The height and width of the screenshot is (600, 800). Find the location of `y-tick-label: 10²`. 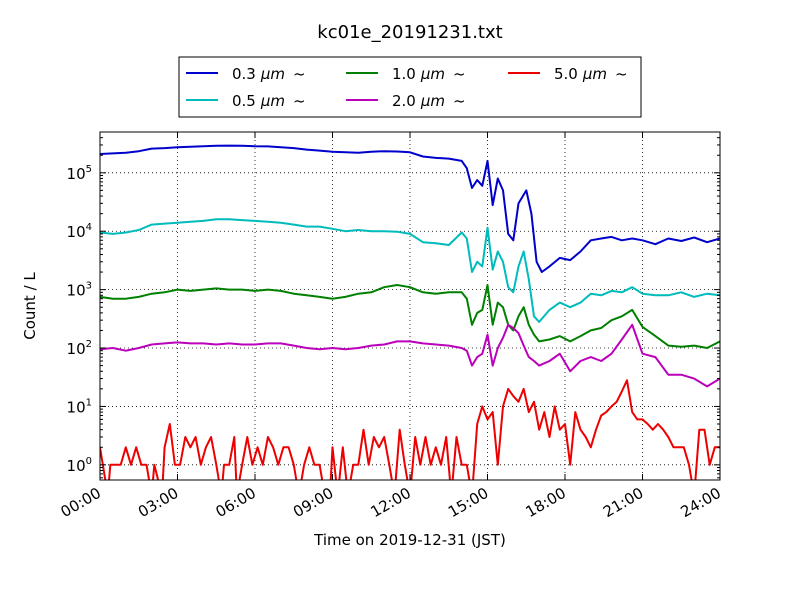

y-tick-label: 10² is located at coordinates (79, 348).